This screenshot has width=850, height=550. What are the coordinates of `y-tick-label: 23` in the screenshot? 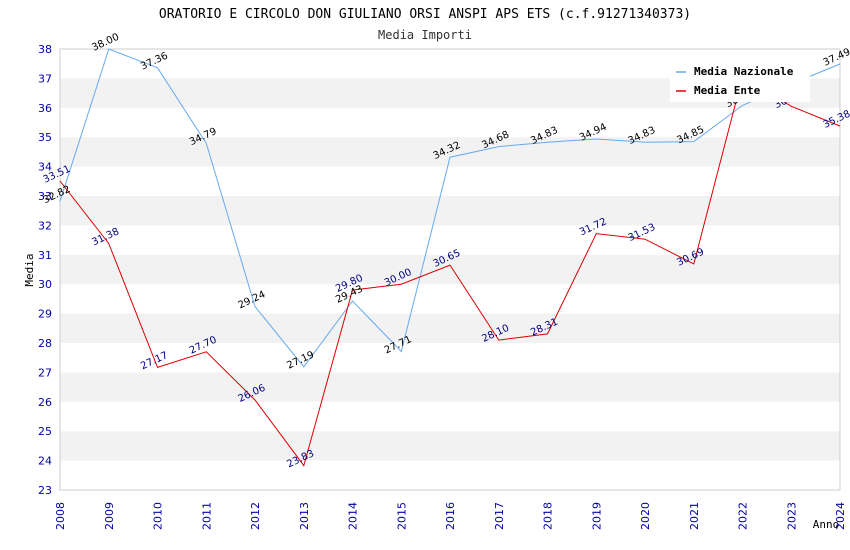 It's located at (45, 490).